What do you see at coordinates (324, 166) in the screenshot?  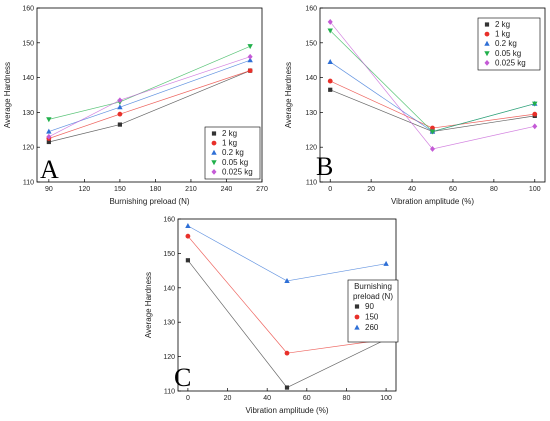 I see `panel-letter: B` at bounding box center [324, 166].